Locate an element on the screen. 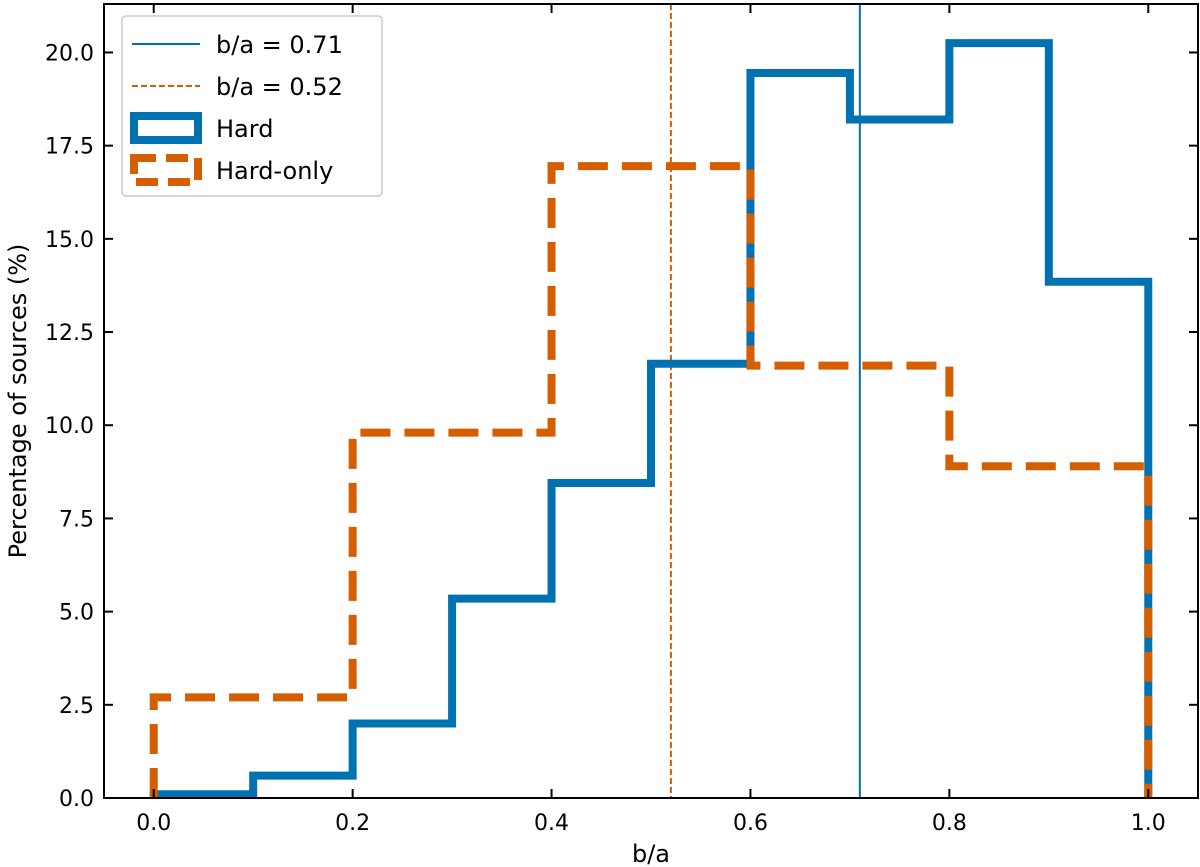 The width and height of the screenshot is (1200, 867). y-tick-label: 12.5 is located at coordinates (69, 333).